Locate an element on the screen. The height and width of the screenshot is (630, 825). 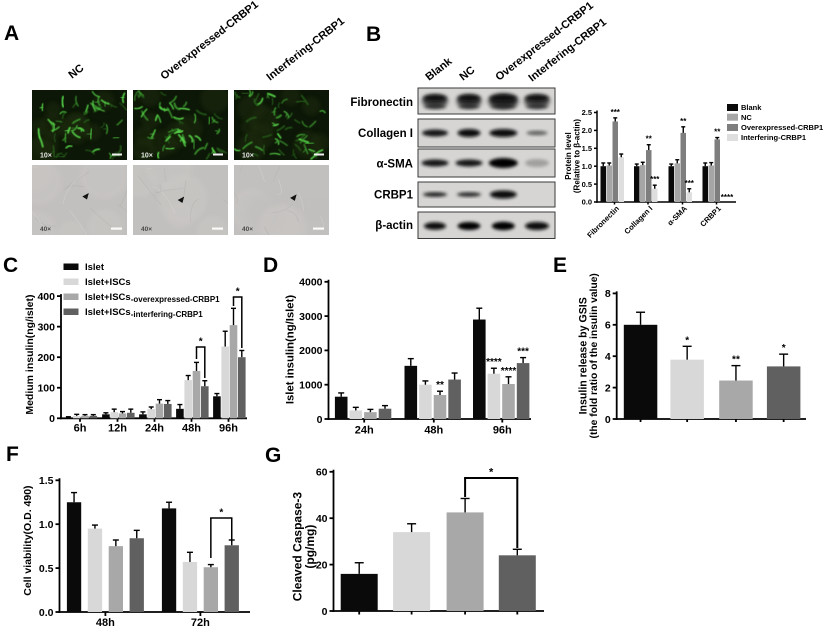
svg-text: Fibronectin is located at coordinates (381, 103).